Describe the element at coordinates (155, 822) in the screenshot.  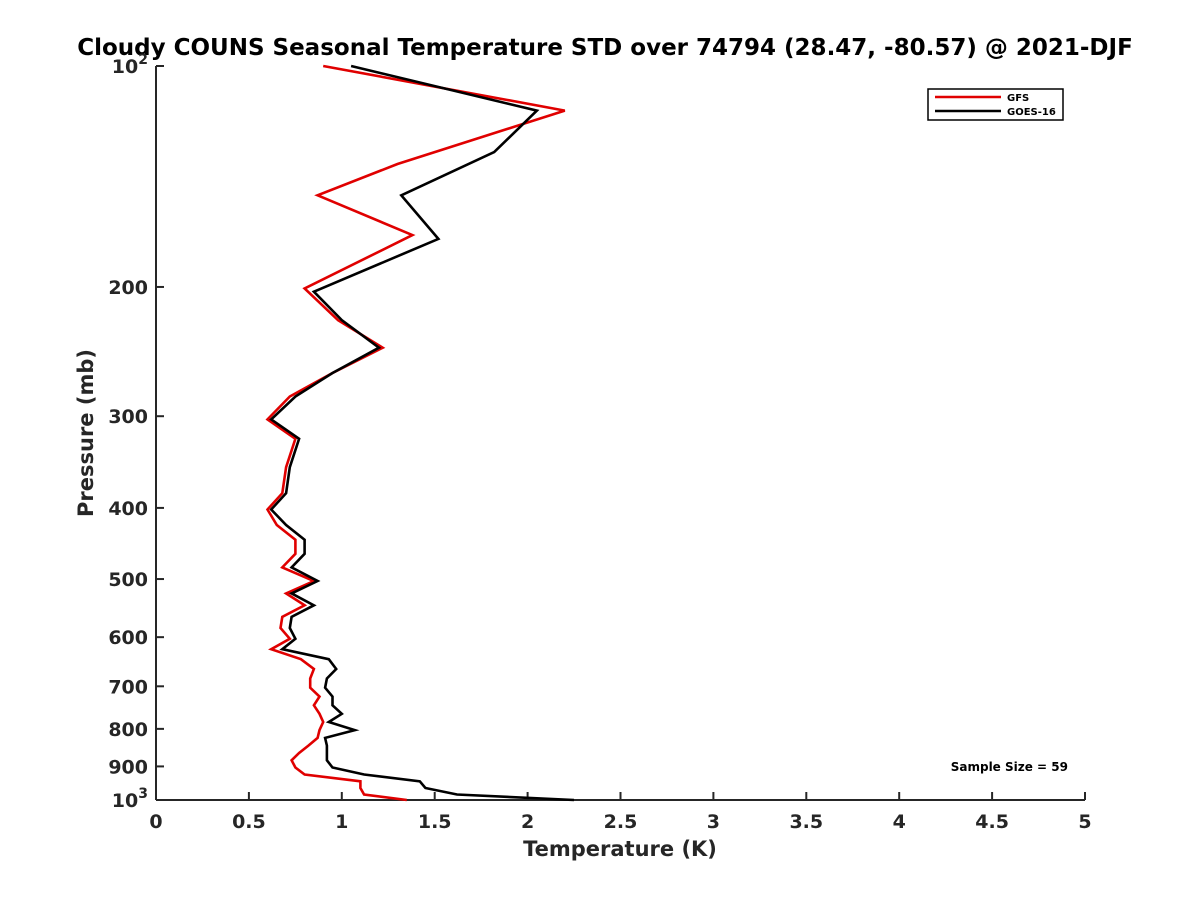
I see `x-tick-label: 0` at that location.